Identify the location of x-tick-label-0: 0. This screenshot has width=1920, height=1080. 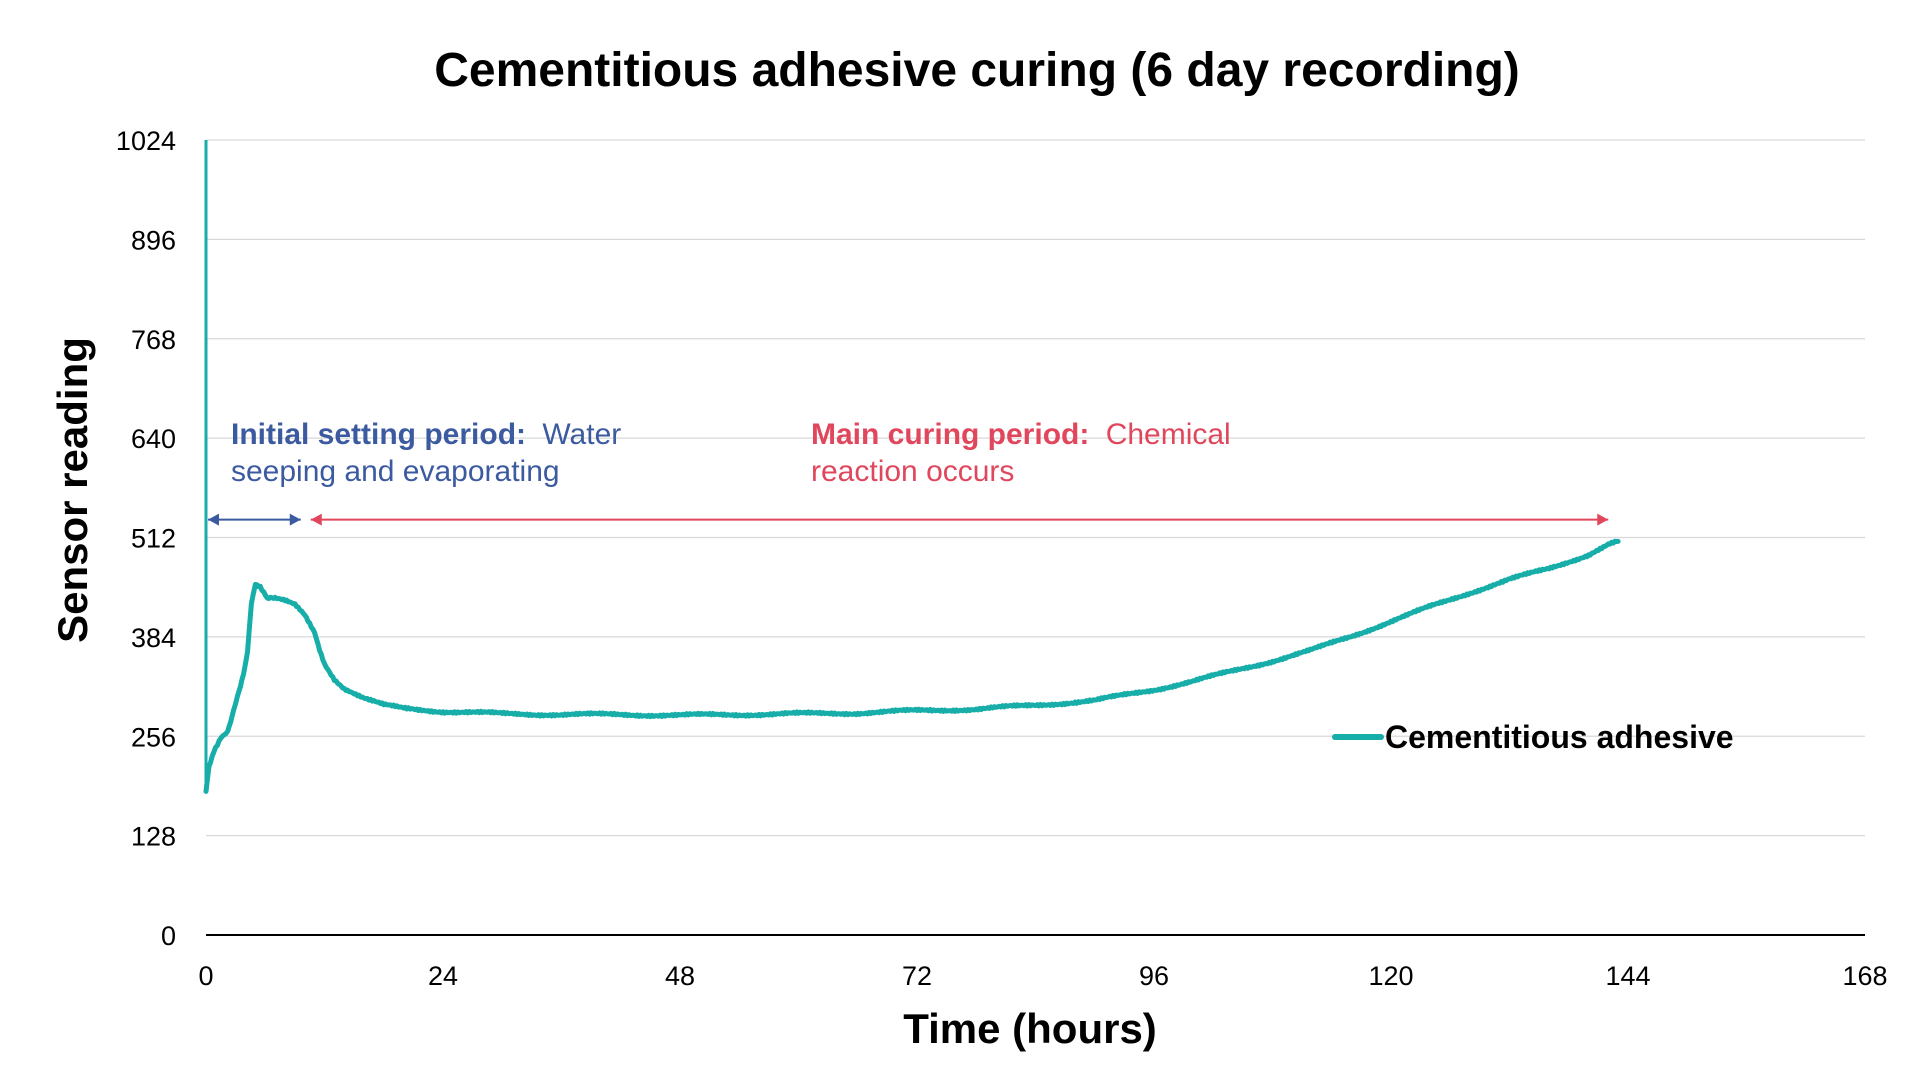
(205, 976).